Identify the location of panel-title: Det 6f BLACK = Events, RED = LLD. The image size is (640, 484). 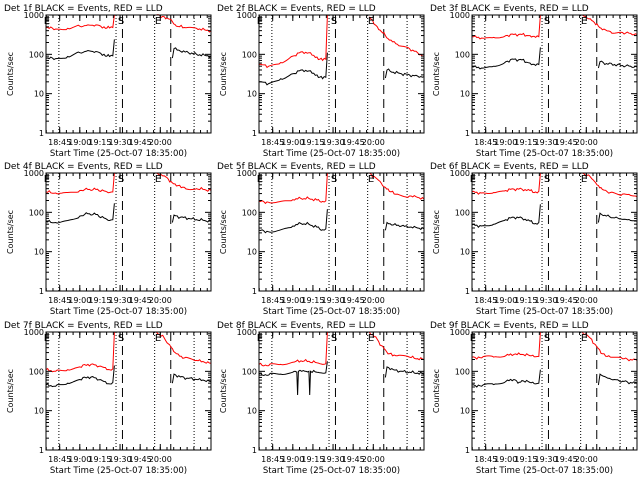
(509, 167).